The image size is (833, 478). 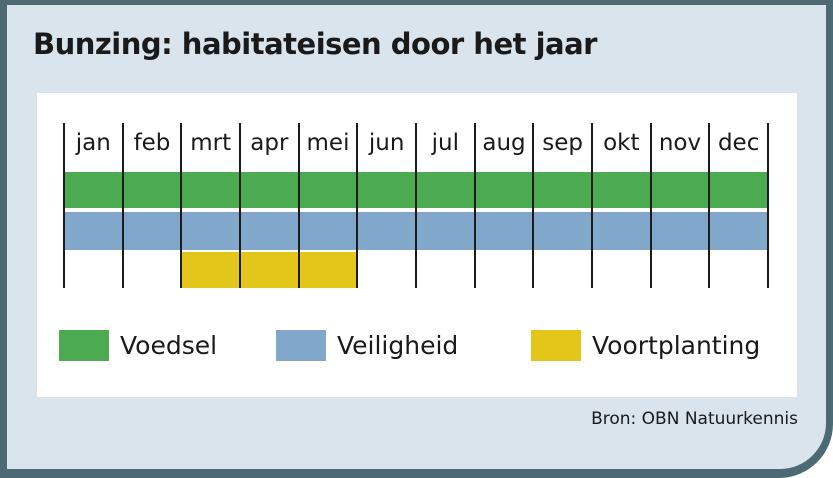 What do you see at coordinates (92, 205) in the screenshot?
I see `month-cell: jan` at bounding box center [92, 205].